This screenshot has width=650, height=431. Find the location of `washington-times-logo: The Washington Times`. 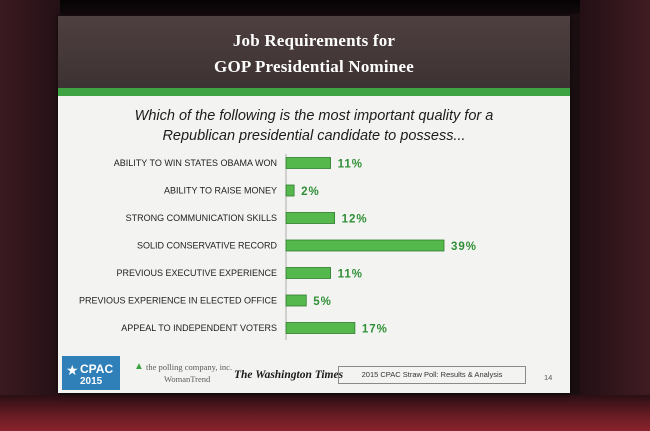

washington-times-logo: The Washington Times is located at coordinates (289, 375).